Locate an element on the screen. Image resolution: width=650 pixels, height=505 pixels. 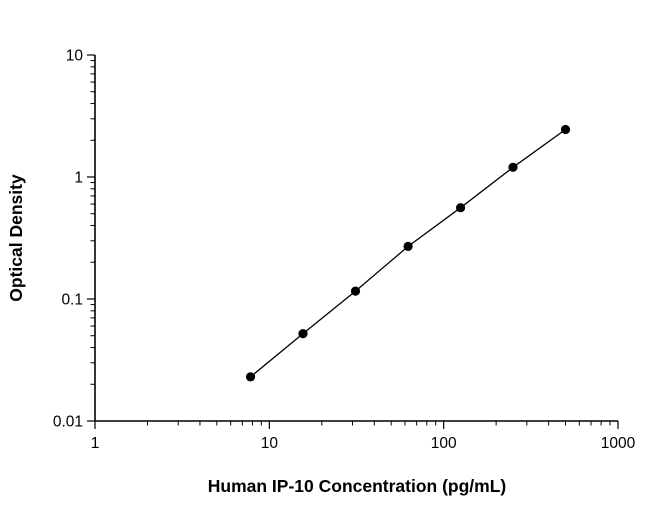
y-axis-title: Optical Density is located at coordinates (16, 238).